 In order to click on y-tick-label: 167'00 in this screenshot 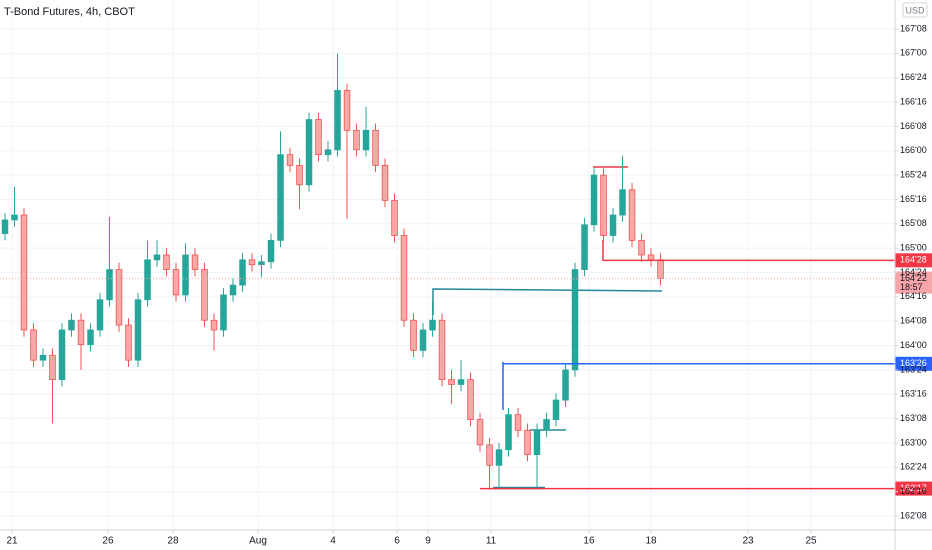, I will do `click(913, 53)`.